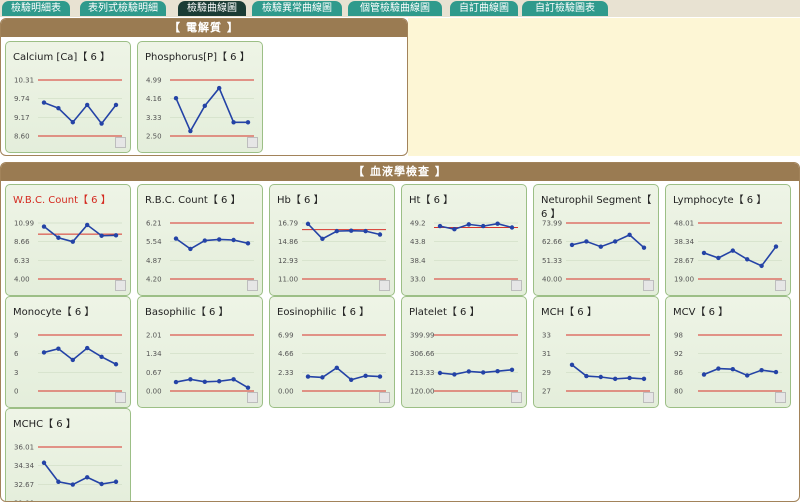 The height and width of the screenshot is (502, 800). Describe the element at coordinates (565, 8) in the screenshot. I see `tab-6: 自訂檢驗圖表` at that location.